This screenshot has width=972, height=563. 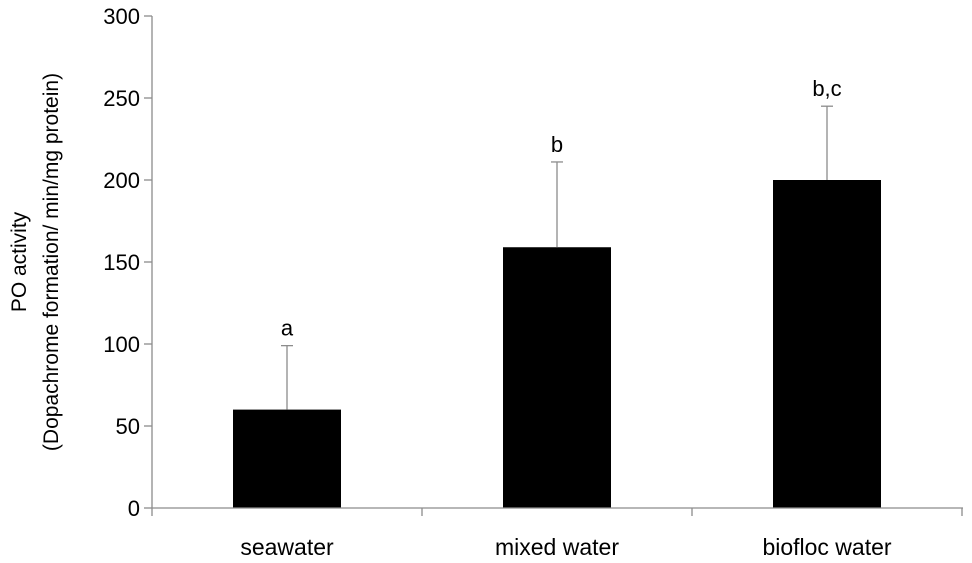 I want to click on y-axis-ticks: 0 50 100 150 200 250 300, so click(x=127, y=262).